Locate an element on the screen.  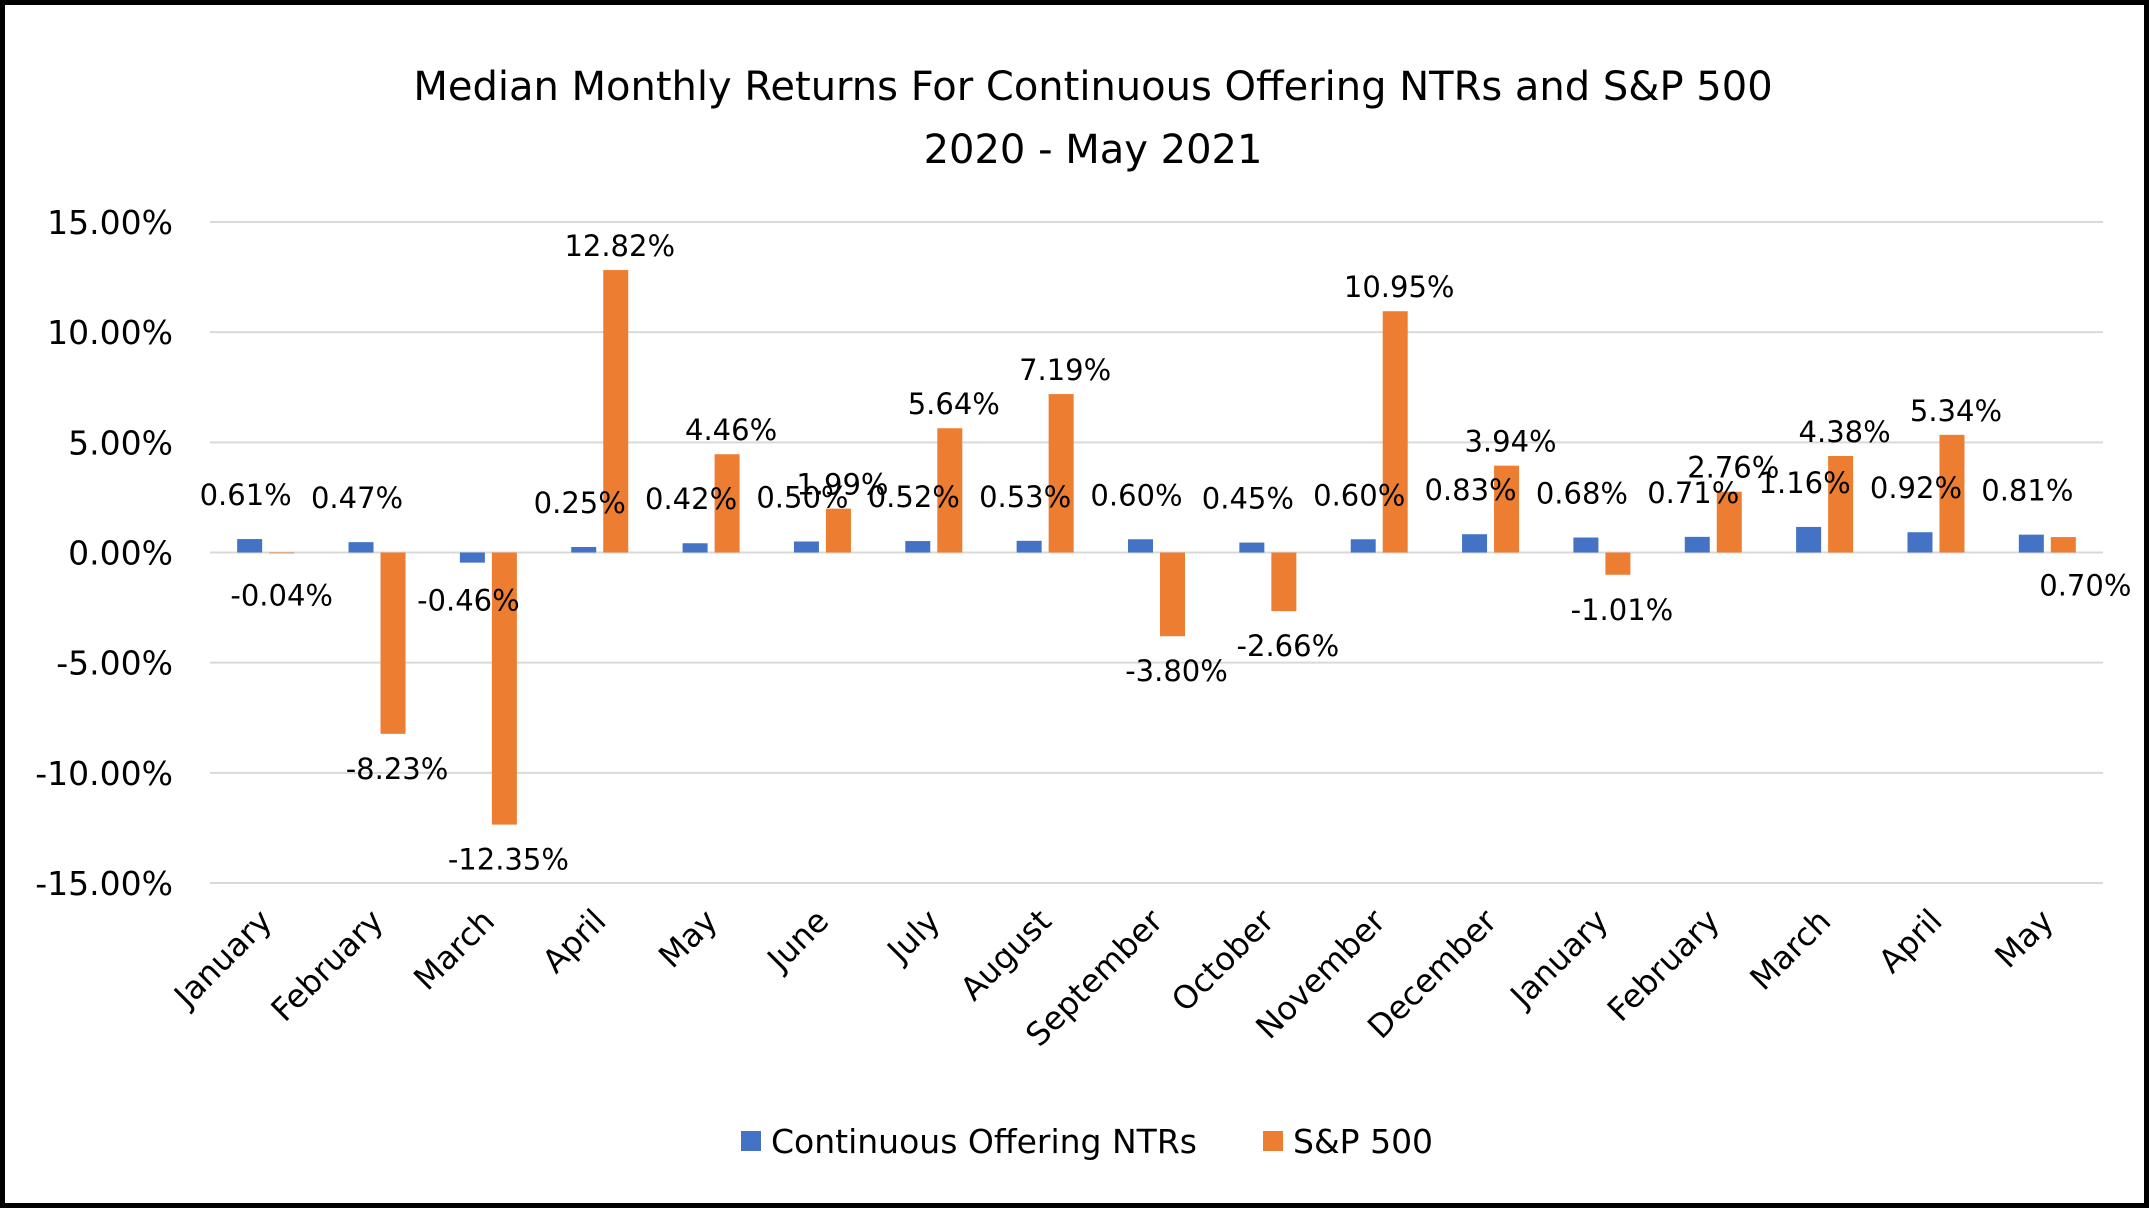
data-label-ntrs: 0.25% is located at coordinates (580, 503).